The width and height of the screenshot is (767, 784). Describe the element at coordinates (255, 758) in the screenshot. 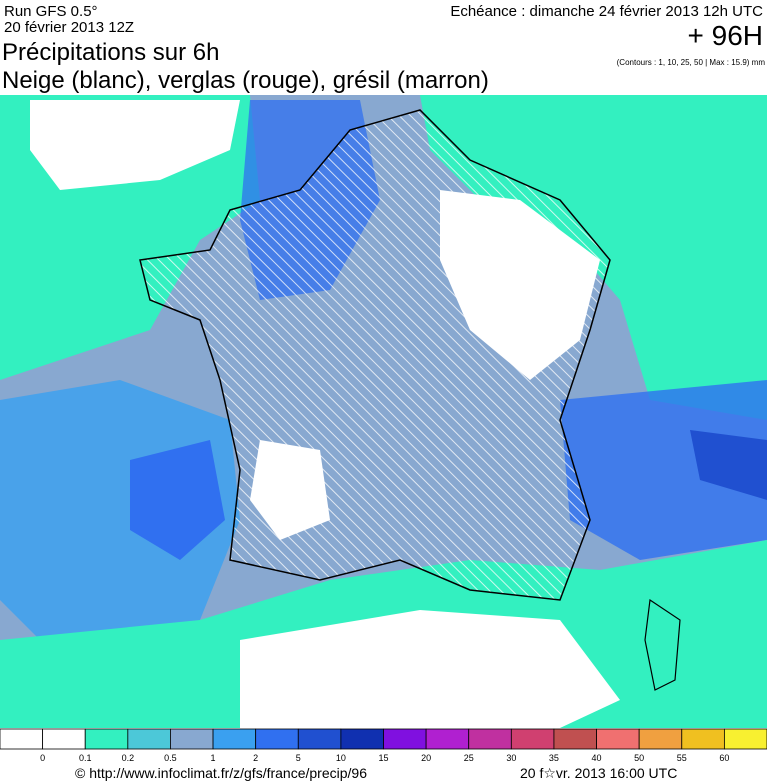

I see `legend-label: 2` at that location.